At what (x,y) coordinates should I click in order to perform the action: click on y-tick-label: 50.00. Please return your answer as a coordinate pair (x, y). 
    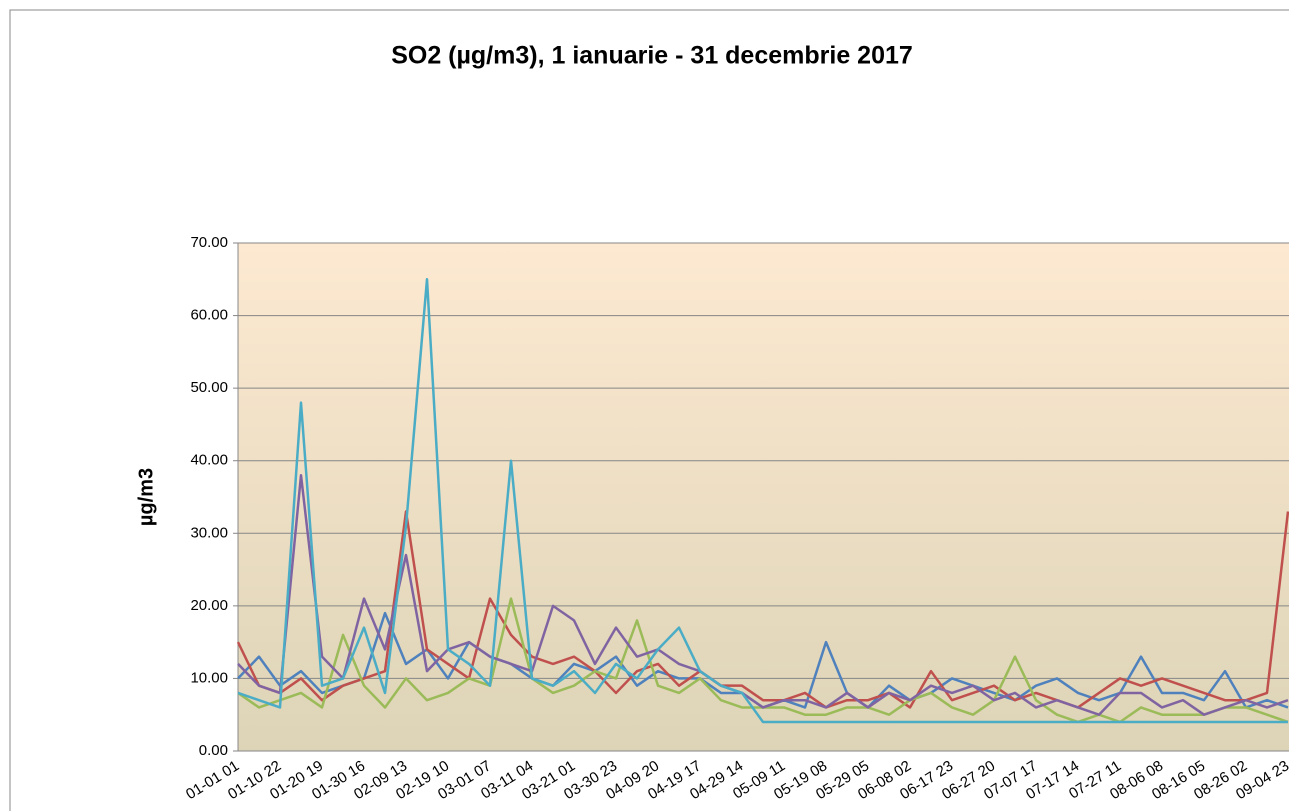
    Looking at the image, I should click on (209, 387).